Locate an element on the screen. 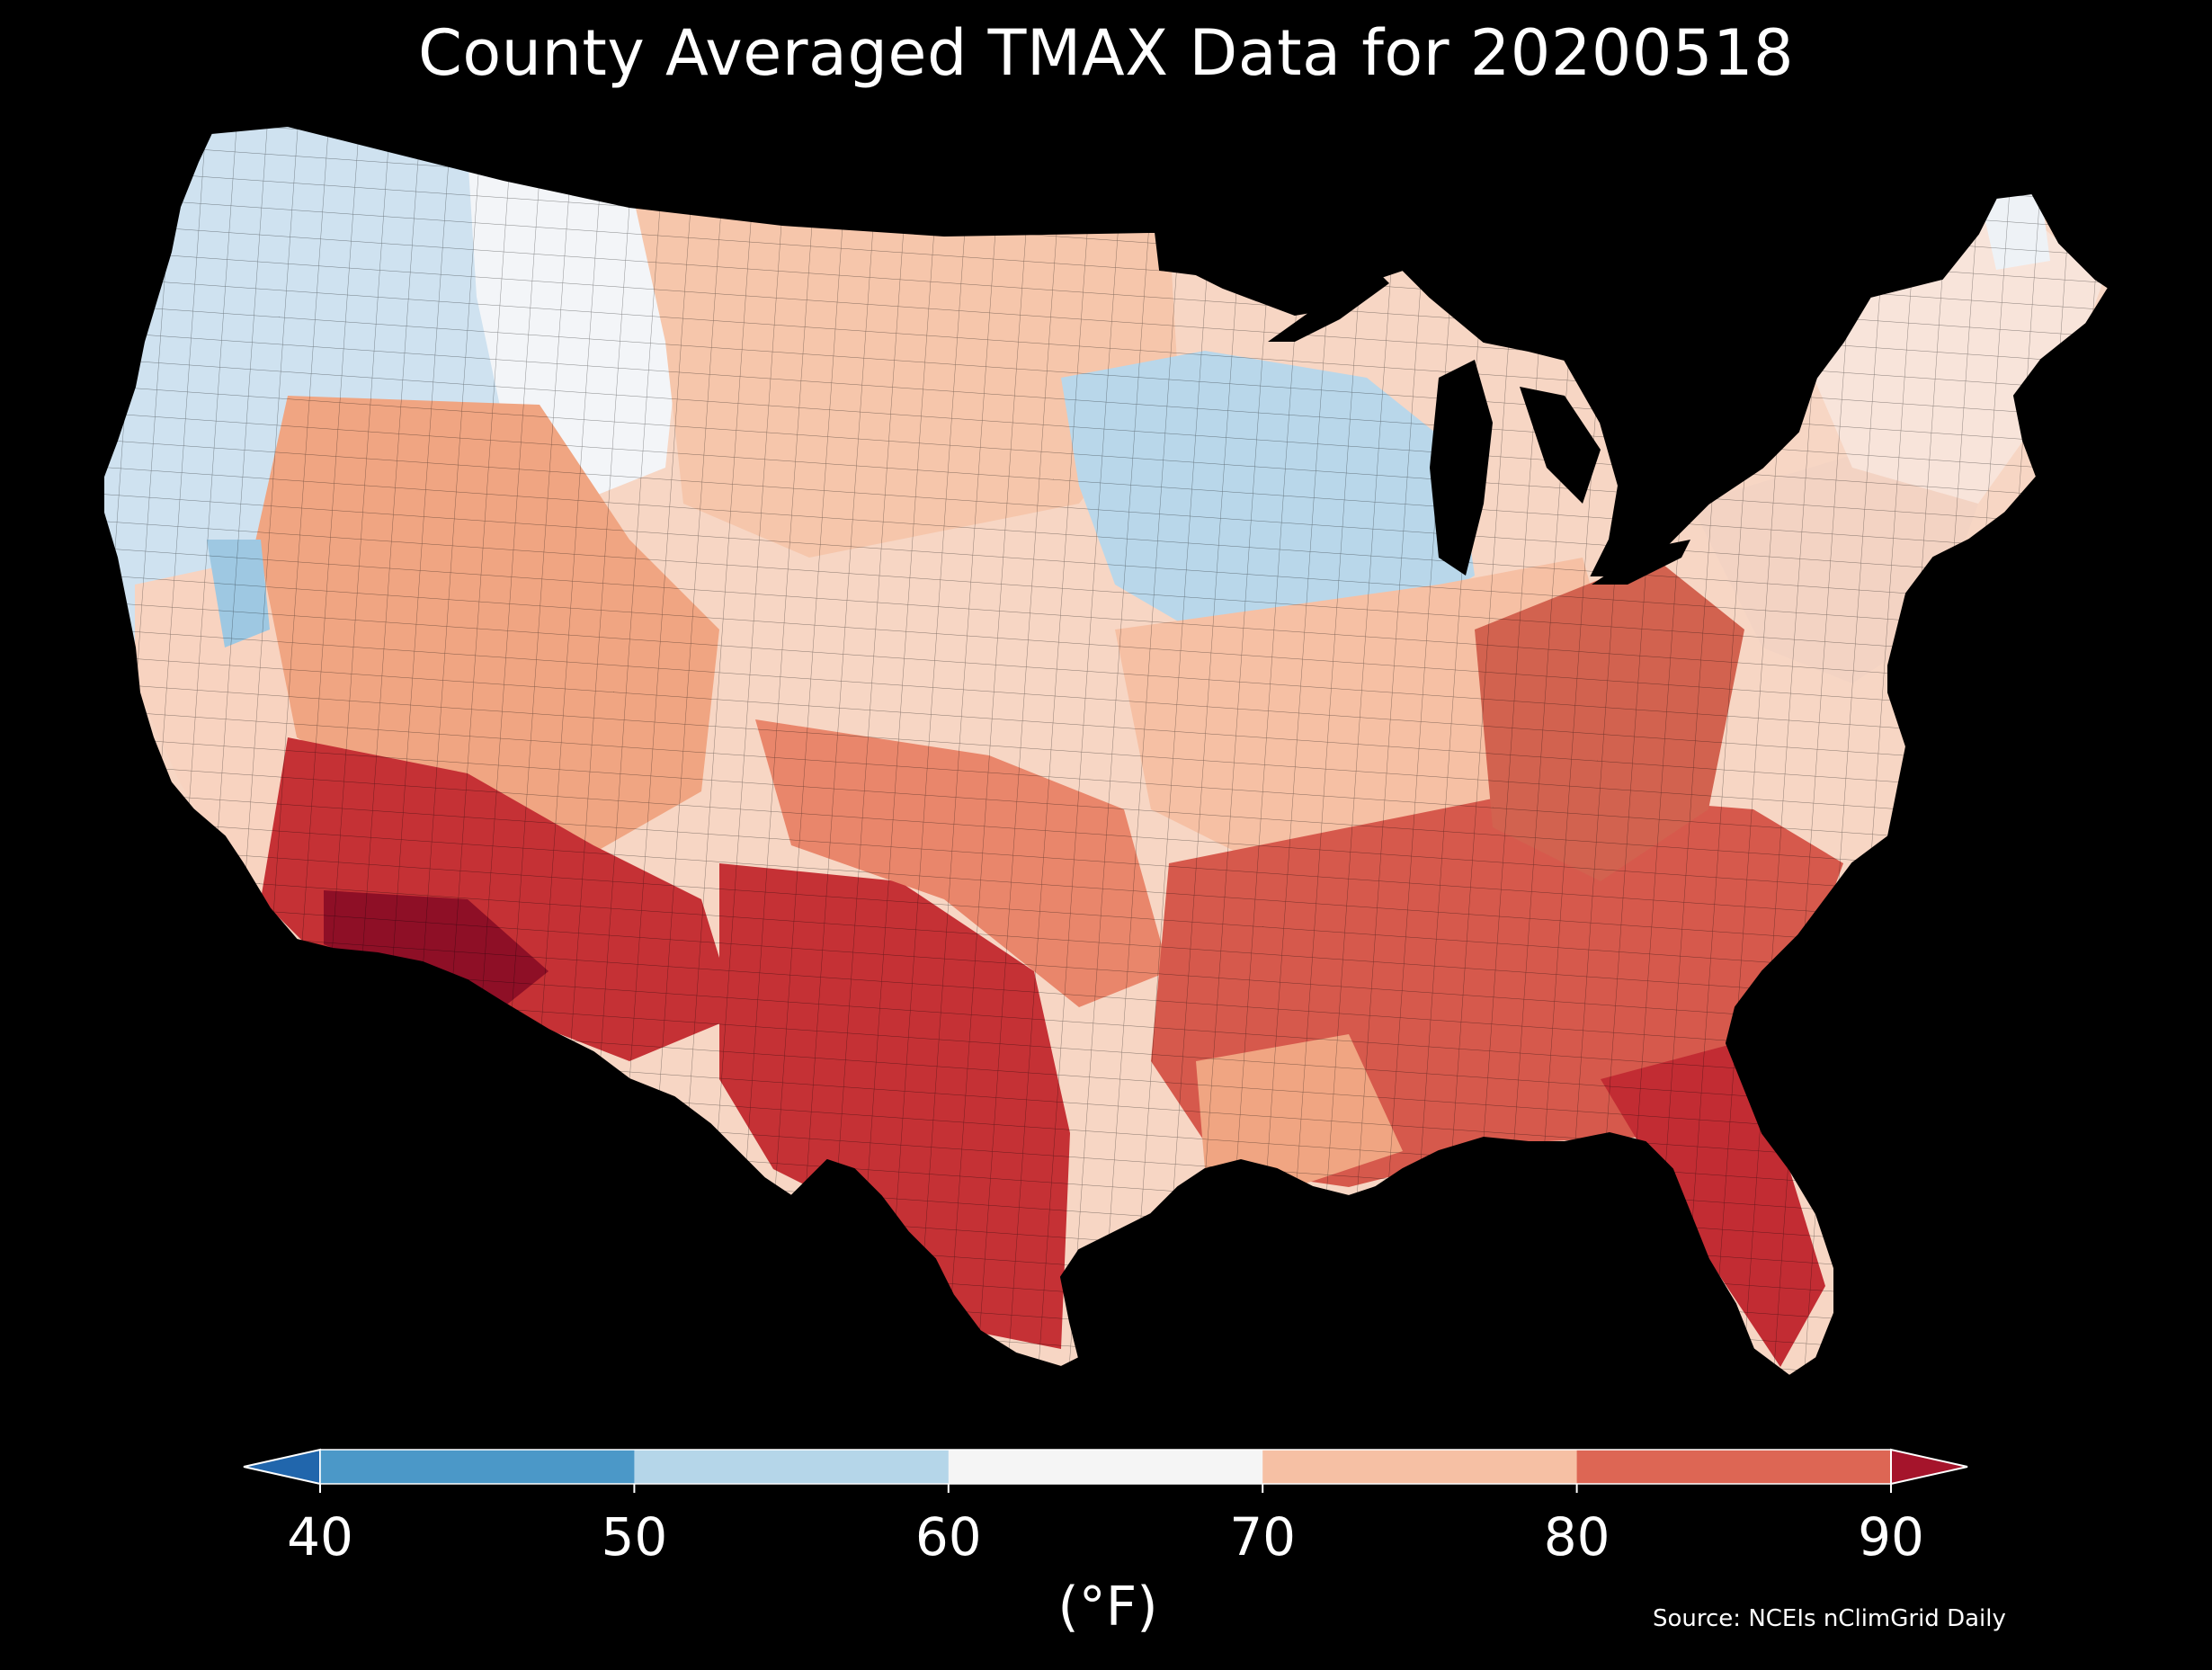  great-lakes is located at coordinates (1479, 427).